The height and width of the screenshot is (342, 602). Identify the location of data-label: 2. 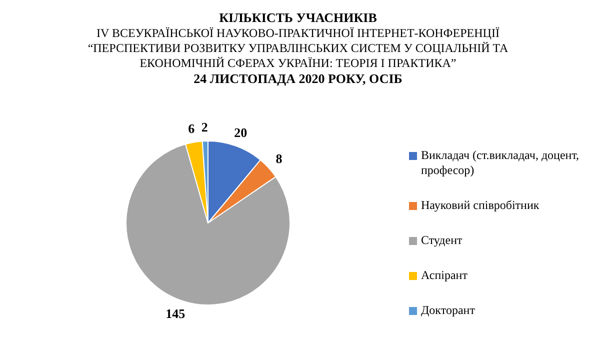
(204, 127).